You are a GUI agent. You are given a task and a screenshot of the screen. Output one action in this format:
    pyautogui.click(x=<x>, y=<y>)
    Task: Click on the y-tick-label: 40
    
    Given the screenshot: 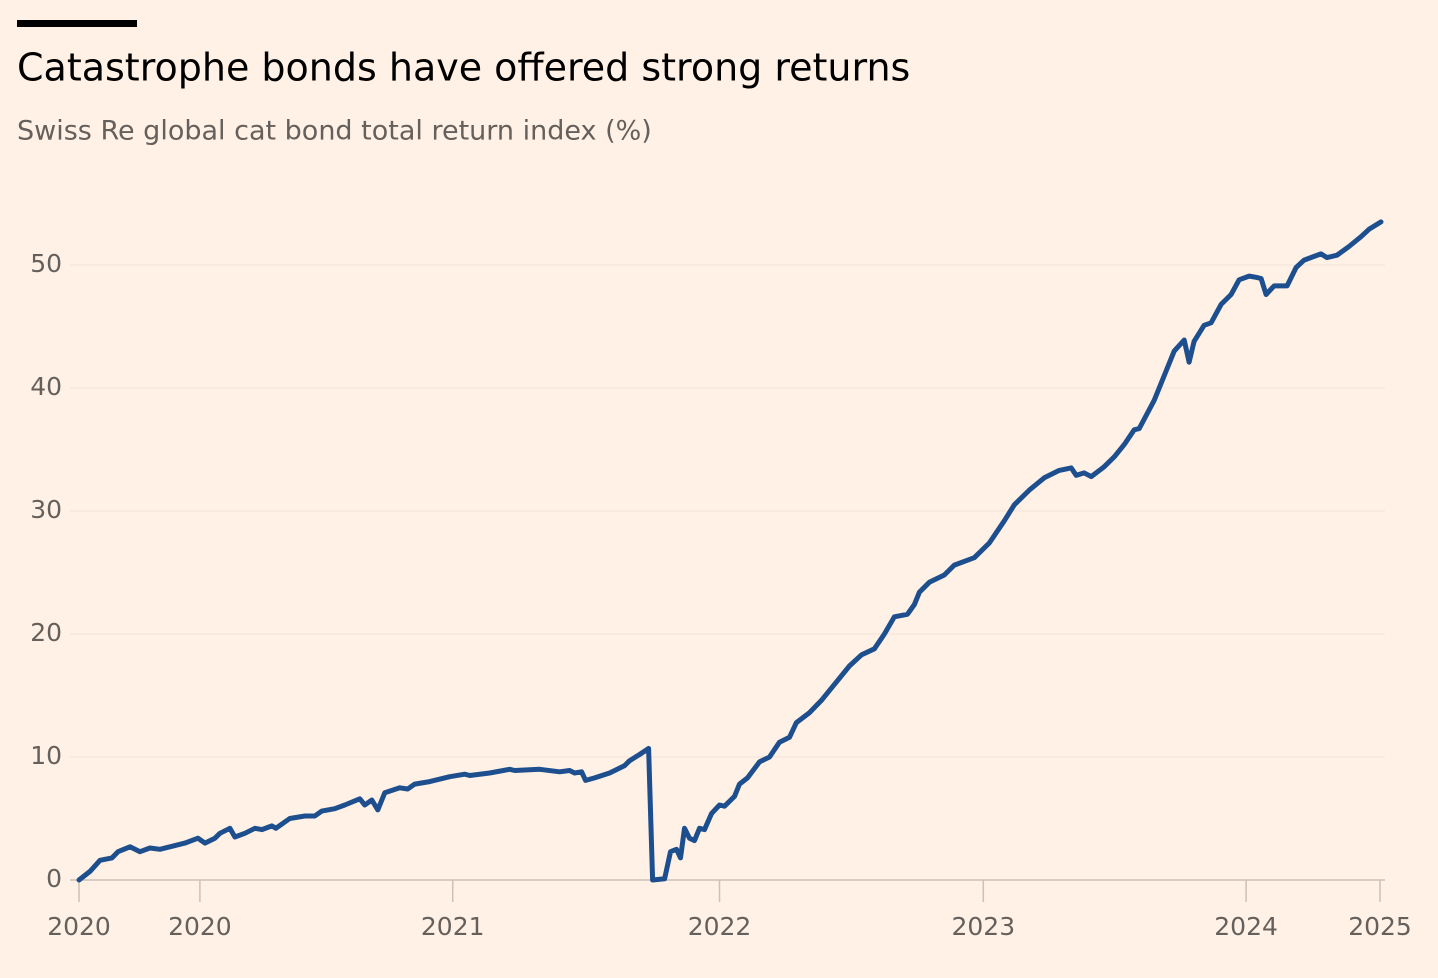 What is the action you would take?
    pyautogui.click(x=46, y=386)
    